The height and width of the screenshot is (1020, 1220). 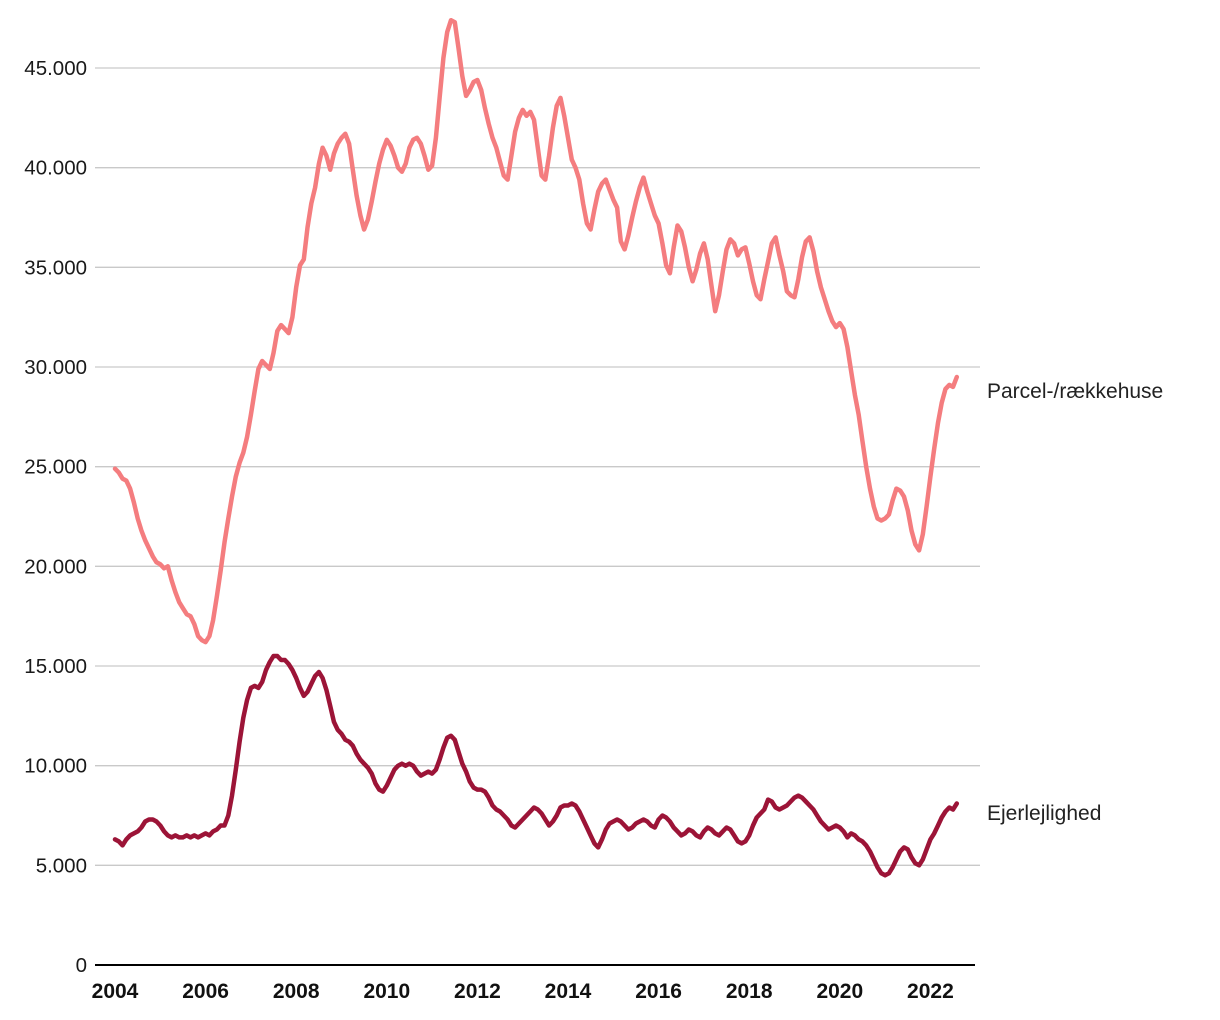 I want to click on x-tick-label: 2018, so click(x=749, y=991).